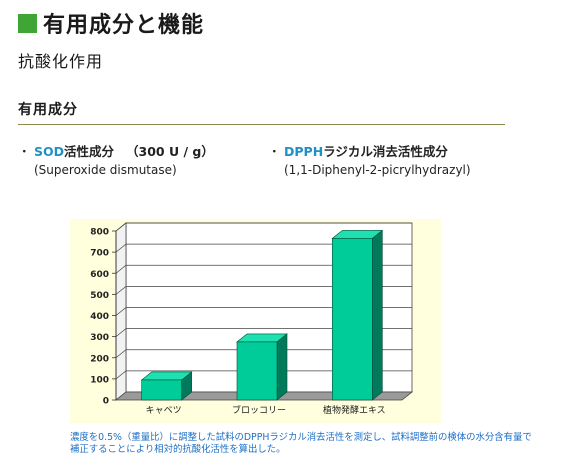 The width and height of the screenshot is (565, 463). What do you see at coordinates (164, 411) in the screenshot?
I see `x-tick-label: キャベツ` at bounding box center [164, 411].